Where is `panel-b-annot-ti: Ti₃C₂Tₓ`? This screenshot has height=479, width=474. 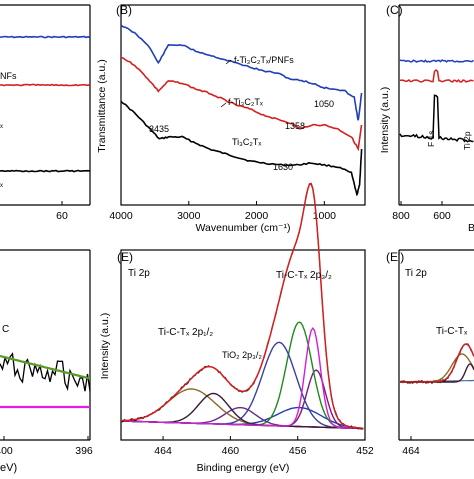 panel-b-annot-ti: Ti₃C₂Tₓ is located at coordinates (246, 142).